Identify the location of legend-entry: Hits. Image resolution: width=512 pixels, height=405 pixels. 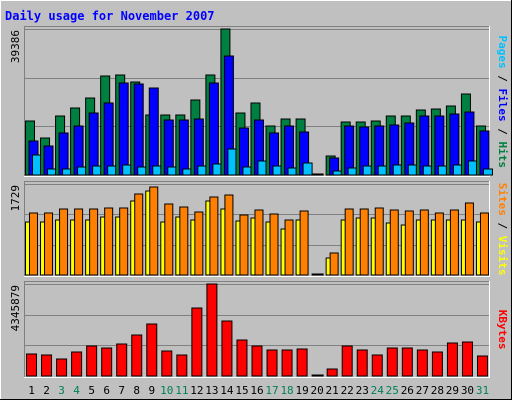
(502, 155).